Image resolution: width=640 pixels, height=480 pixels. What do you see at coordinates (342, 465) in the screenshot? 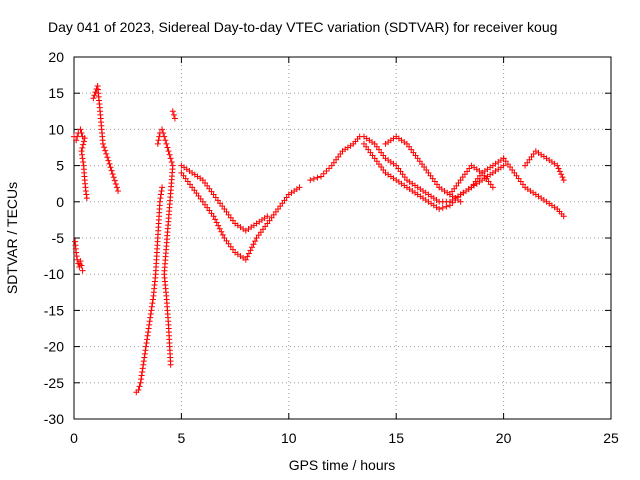
I see `x-axis-label: GPS time / hours` at bounding box center [342, 465].